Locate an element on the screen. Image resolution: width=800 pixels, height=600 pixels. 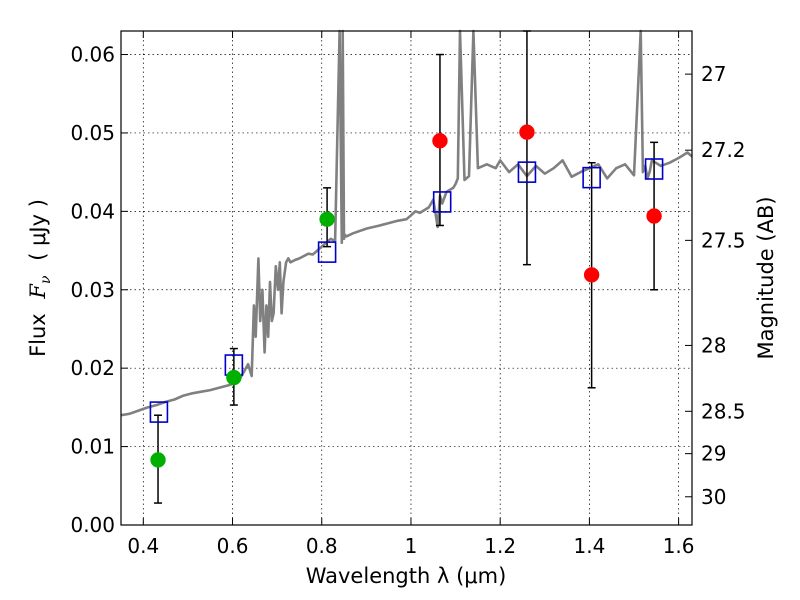
x-tick-label: 1.6 is located at coordinates (679, 546).